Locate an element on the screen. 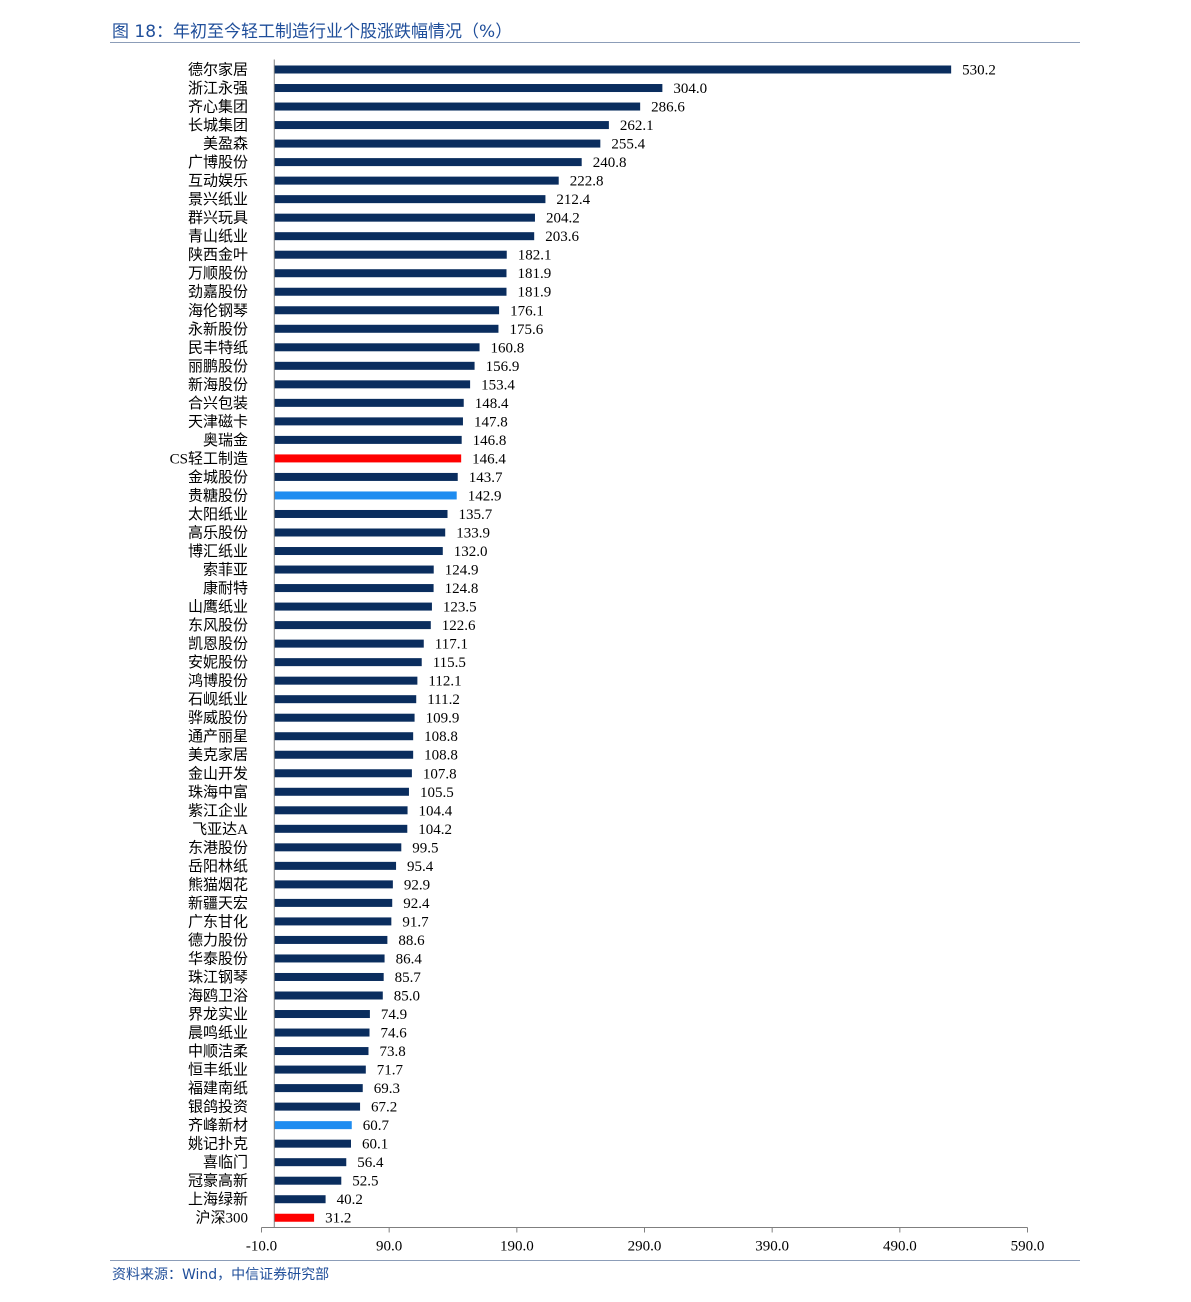 Image resolution: width=1191 pixels, height=1302 pixels. x-tick-label: 390.0 is located at coordinates (772, 1247).